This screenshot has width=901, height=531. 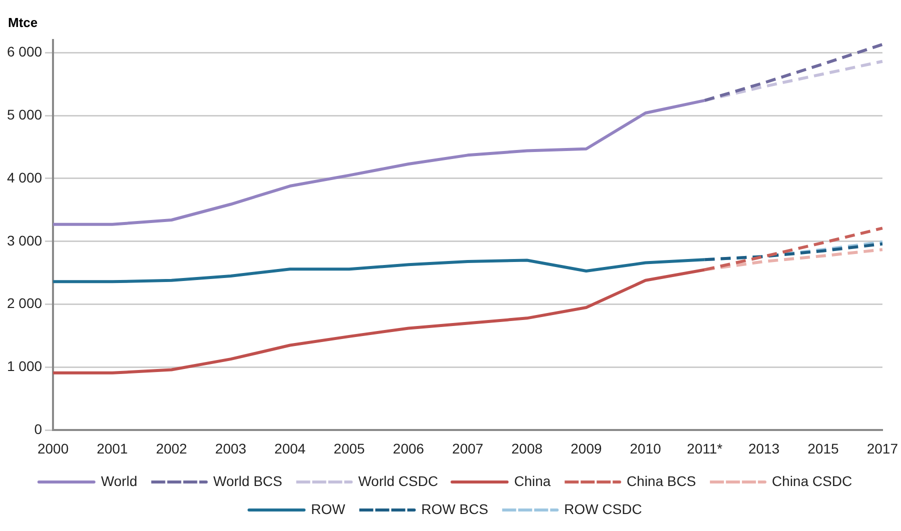 What do you see at coordinates (23, 22) in the screenshot?
I see `y-axis-title: Mtce` at bounding box center [23, 22].